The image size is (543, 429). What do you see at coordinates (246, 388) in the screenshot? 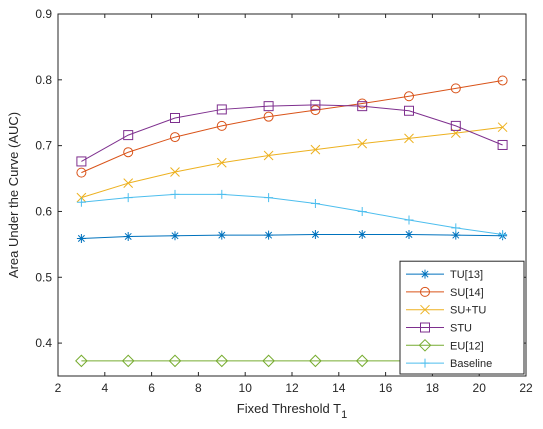
I see `x-tick-label: 10` at bounding box center [246, 388].